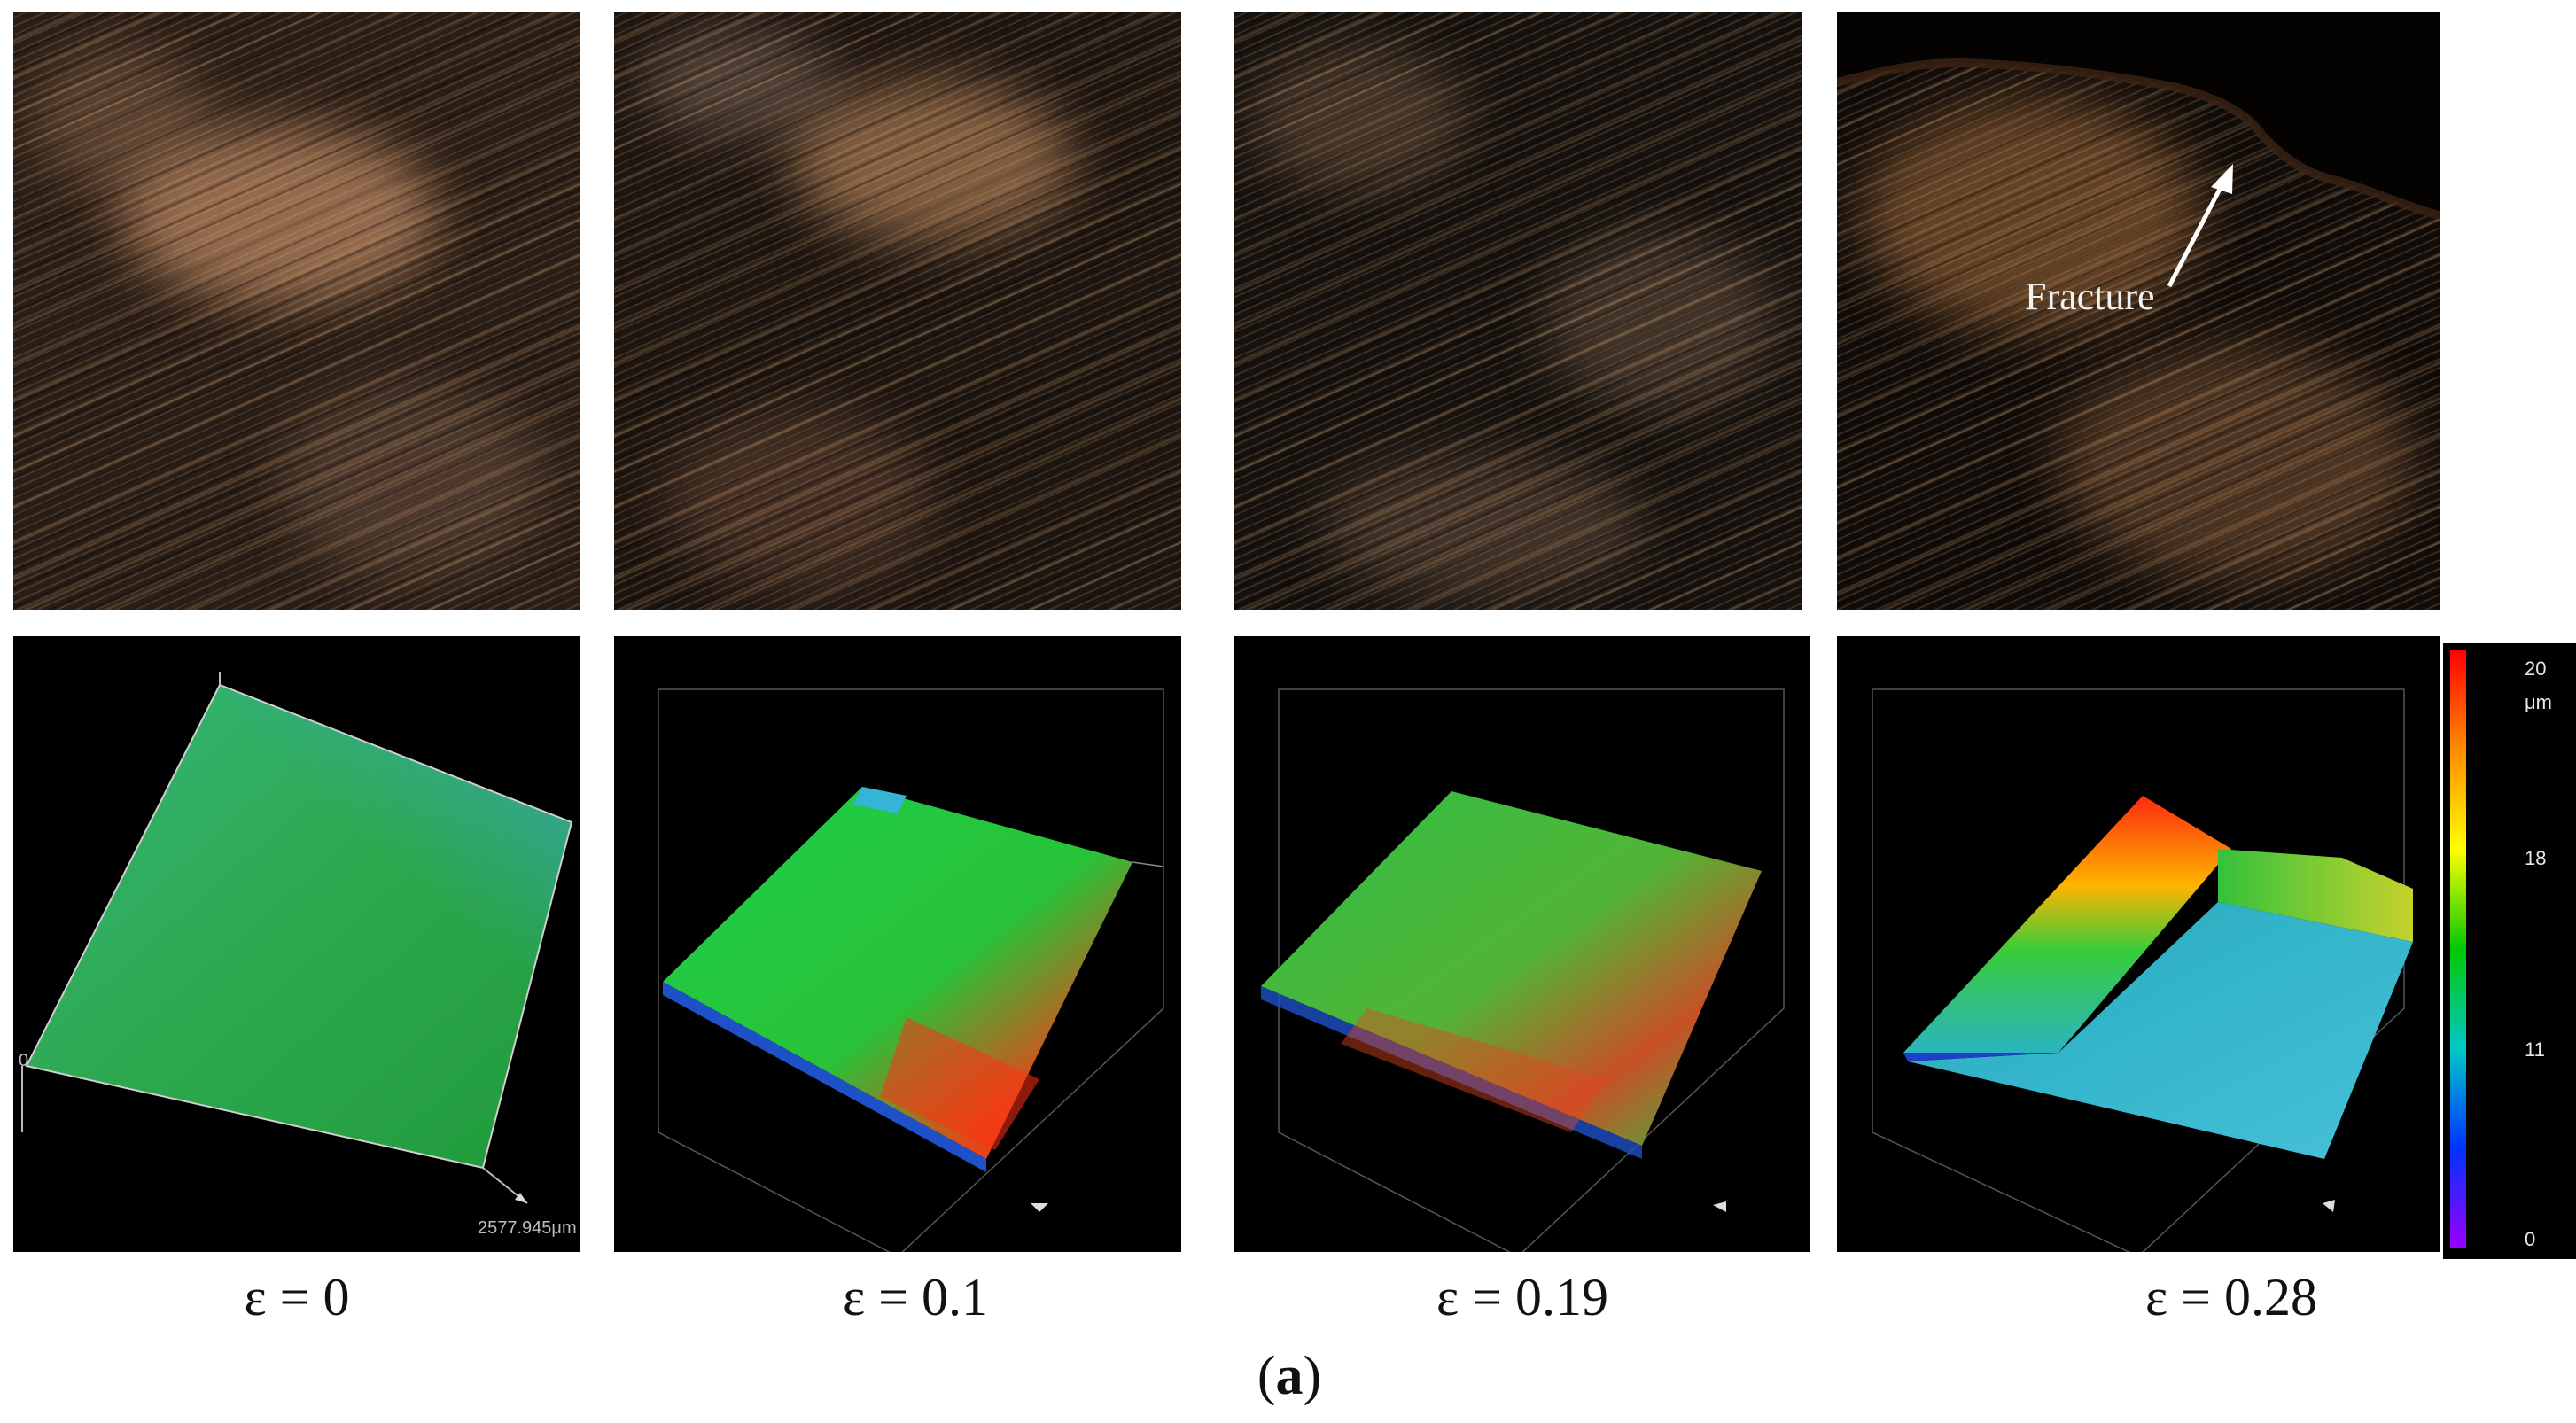 The height and width of the screenshot is (1423, 2576). I want to click on colorbar-gradient, so click(2458, 949).